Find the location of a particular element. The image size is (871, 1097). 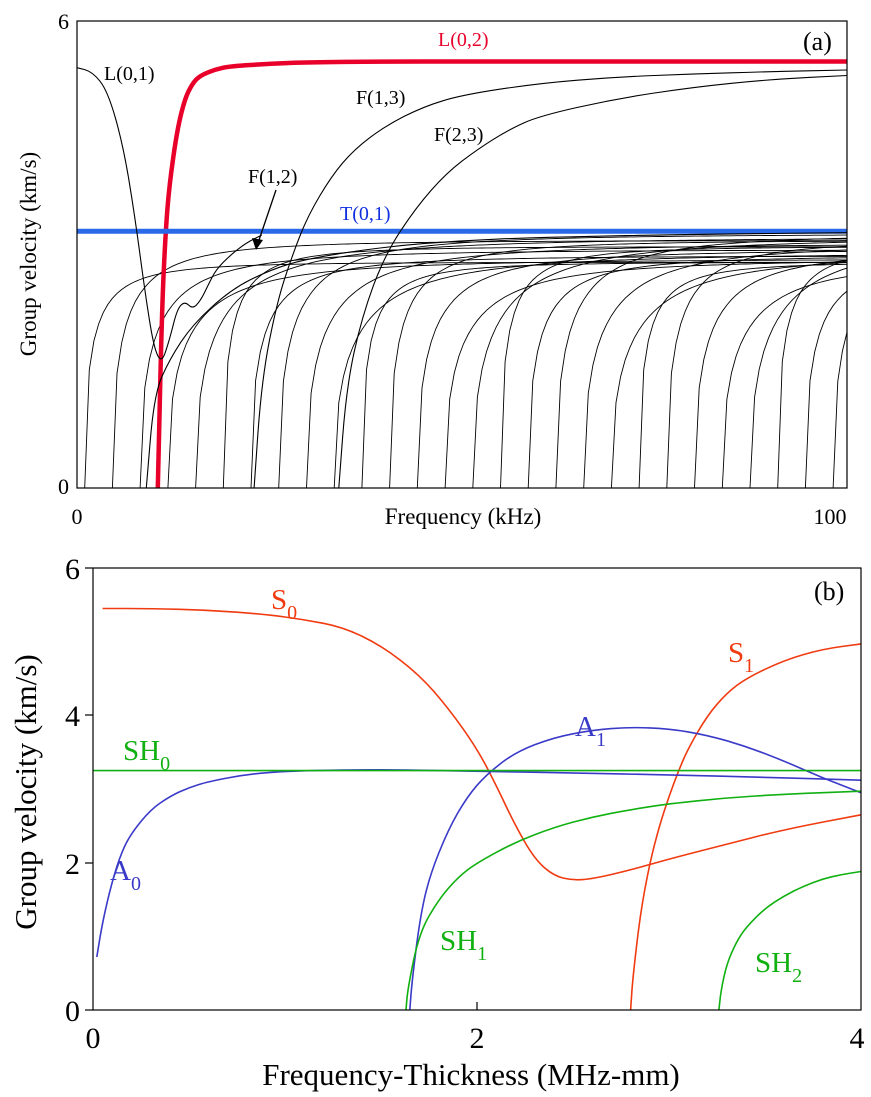

panel-a-label: (a) is located at coordinates (817, 41).